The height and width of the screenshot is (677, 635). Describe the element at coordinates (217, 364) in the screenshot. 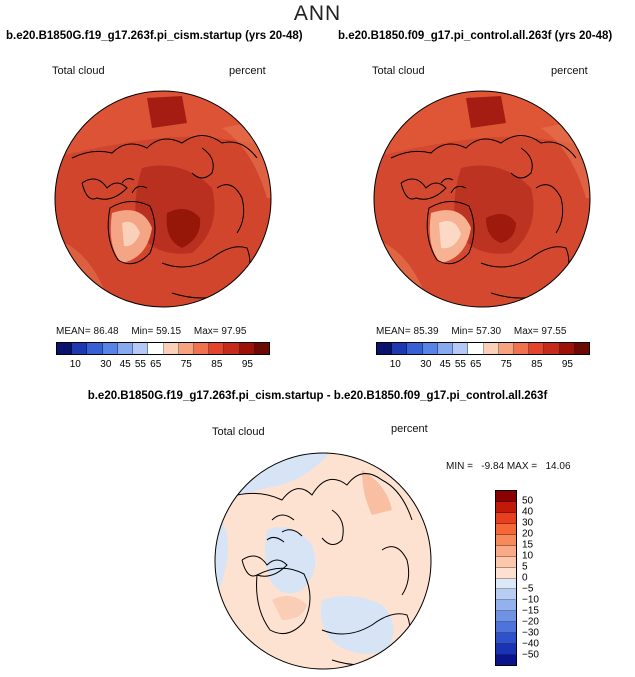

I see `panel-1-colorbar-tick-label: 85` at that location.